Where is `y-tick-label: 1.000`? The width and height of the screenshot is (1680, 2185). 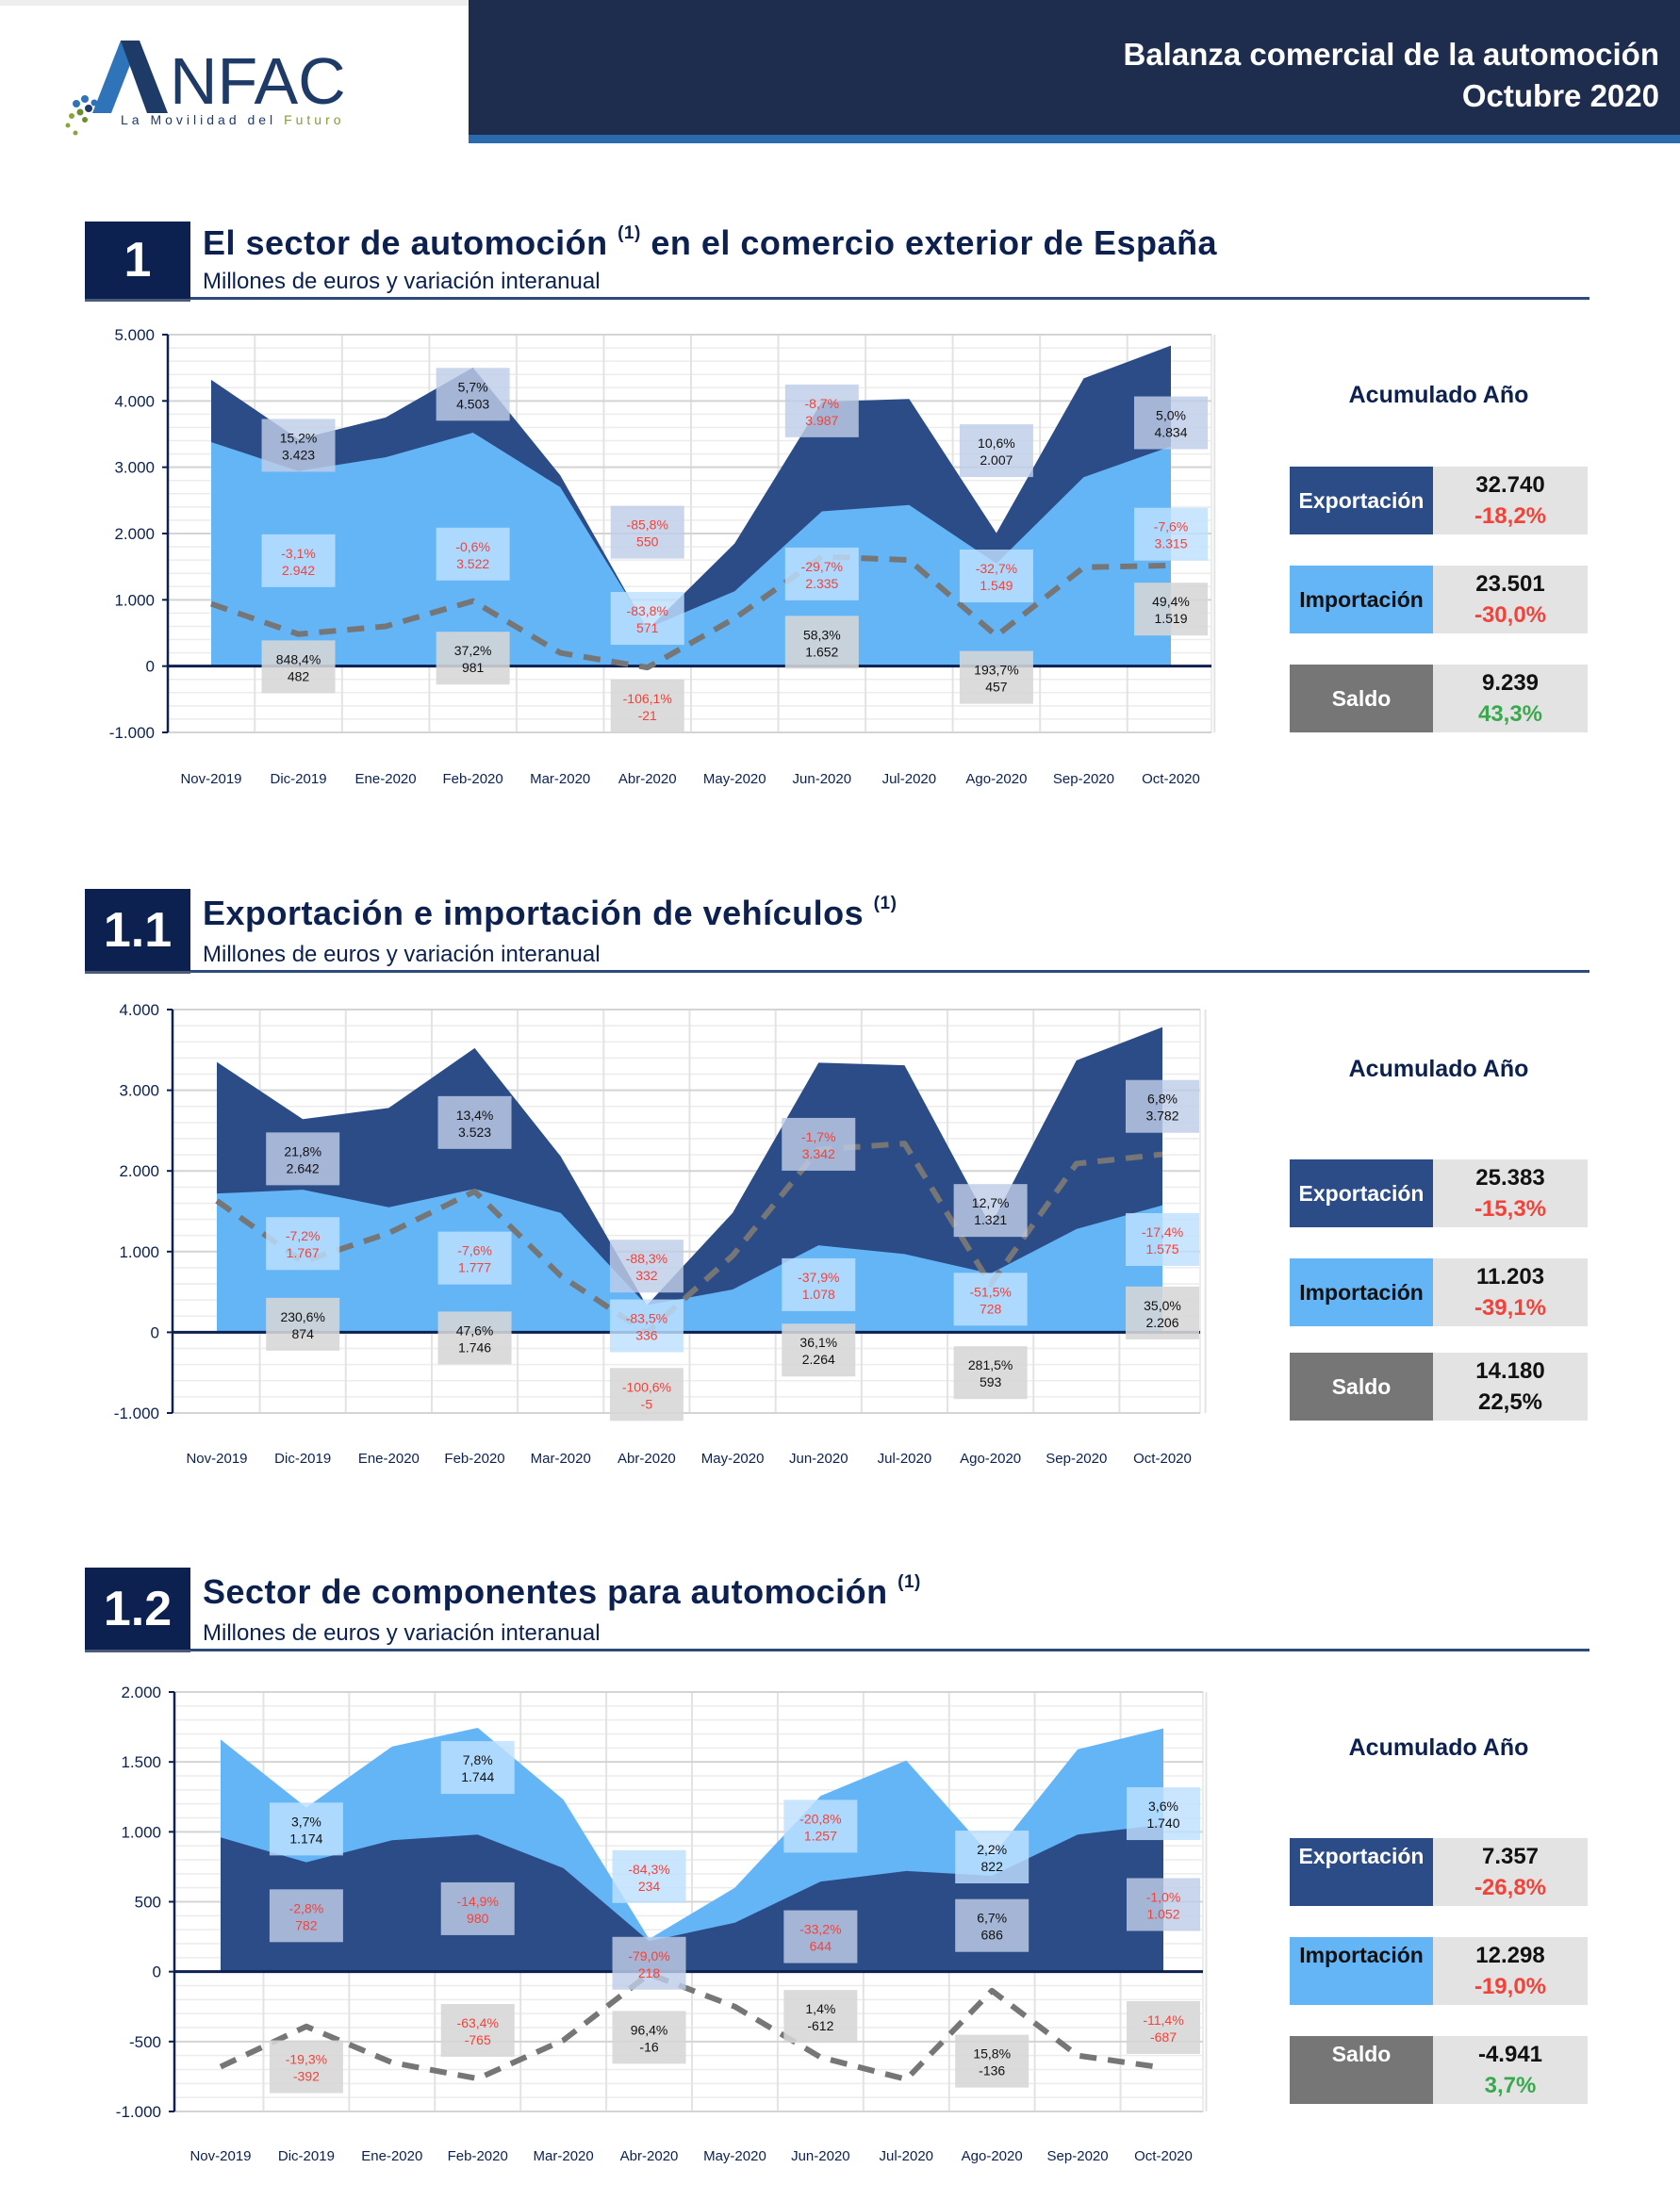
y-tick-label: 1.000 is located at coordinates (141, 1832).